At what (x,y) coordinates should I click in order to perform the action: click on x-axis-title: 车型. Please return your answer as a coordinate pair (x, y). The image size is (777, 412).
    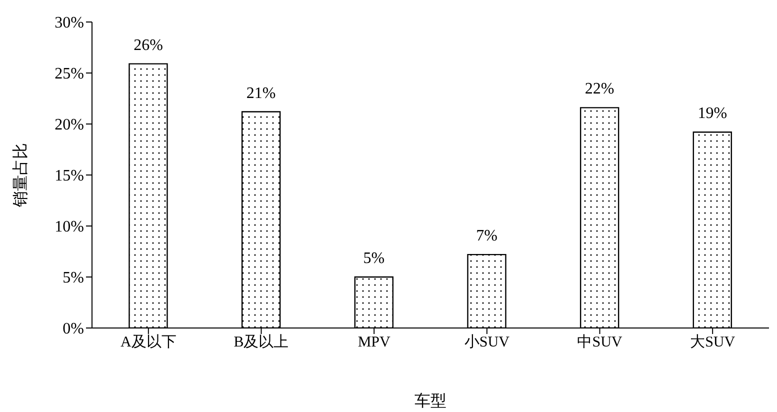
    Looking at the image, I should click on (430, 401).